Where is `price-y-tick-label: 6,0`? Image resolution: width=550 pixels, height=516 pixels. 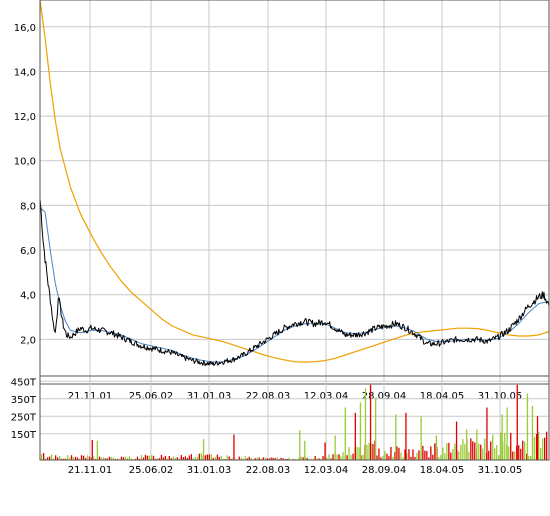
price-y-tick-label: 6,0 is located at coordinates (28, 251).